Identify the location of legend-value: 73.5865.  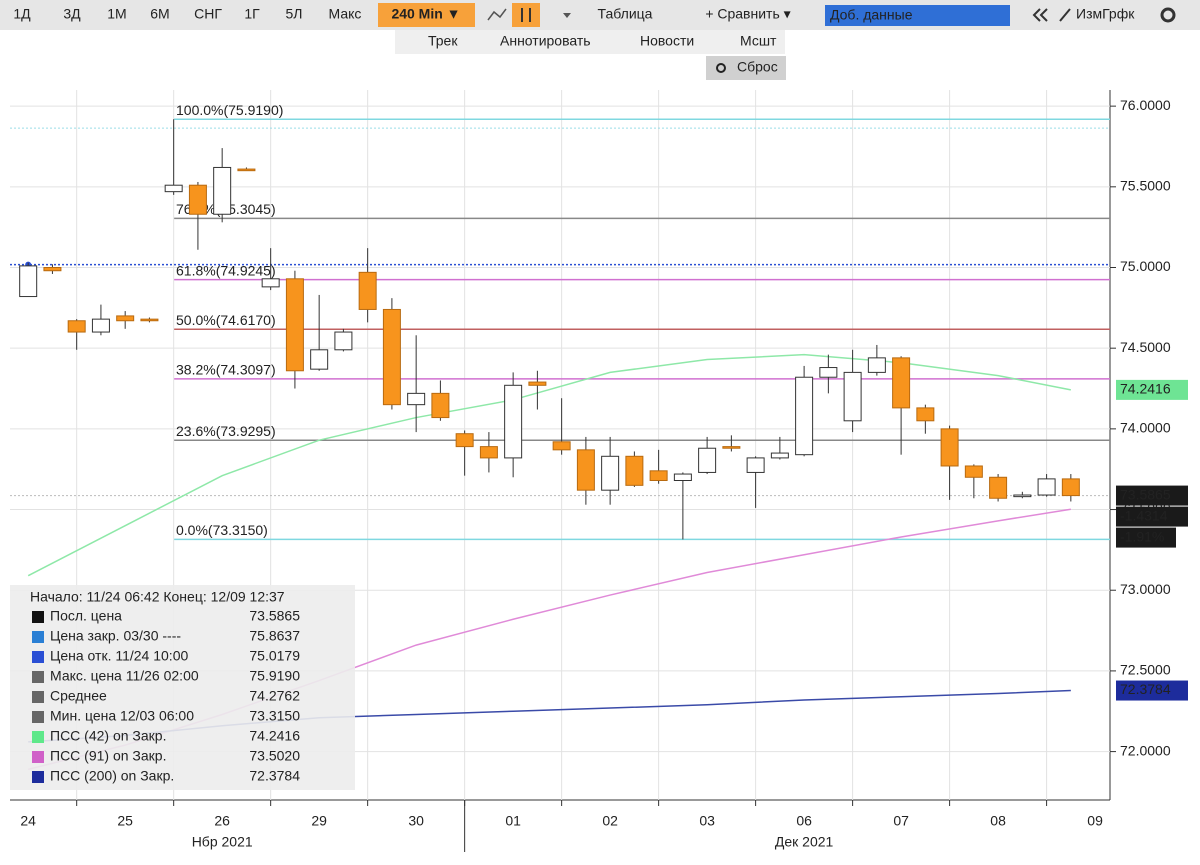
(274, 616).